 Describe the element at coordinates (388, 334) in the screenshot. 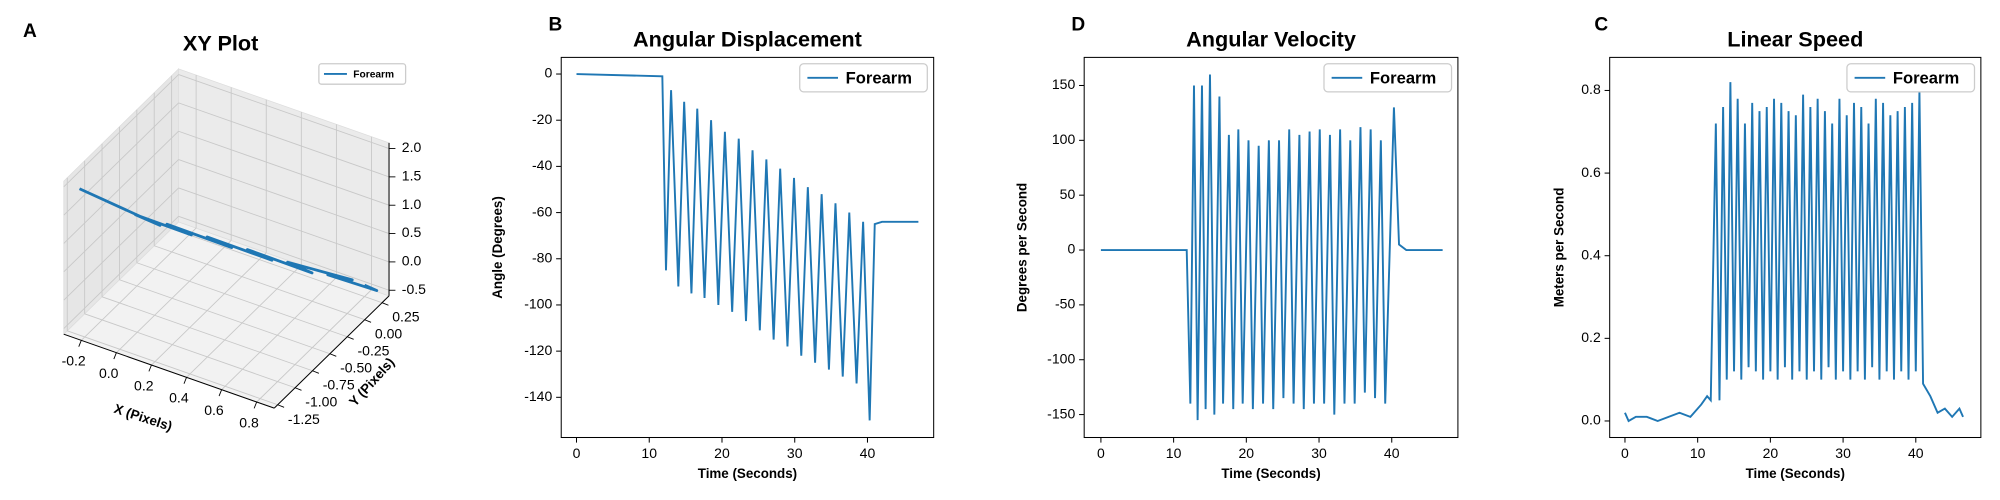

I see `y-tick-label: 0.00` at that location.